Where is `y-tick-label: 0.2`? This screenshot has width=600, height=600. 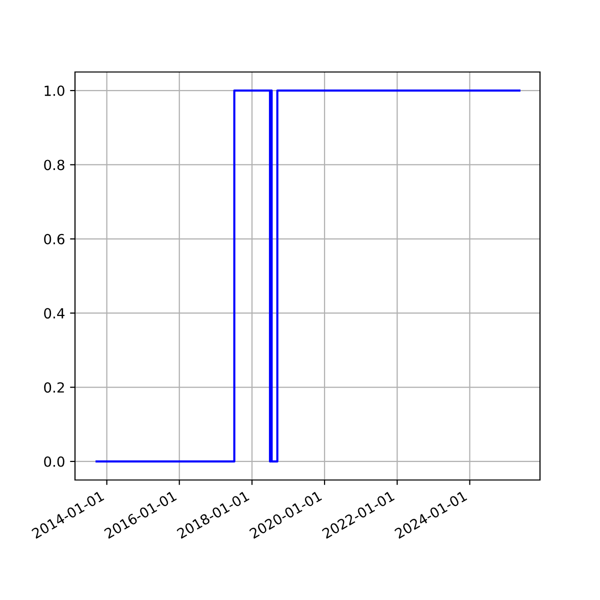
y-tick-label: 0.2 is located at coordinates (54, 387).